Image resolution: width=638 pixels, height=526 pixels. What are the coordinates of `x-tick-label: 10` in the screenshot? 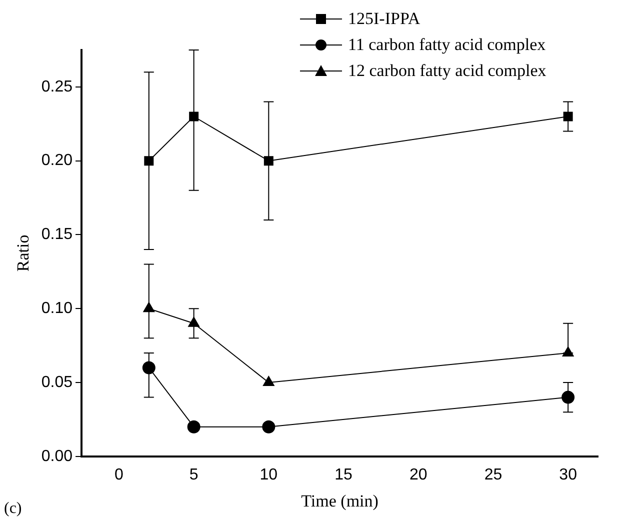 It's located at (269, 475).